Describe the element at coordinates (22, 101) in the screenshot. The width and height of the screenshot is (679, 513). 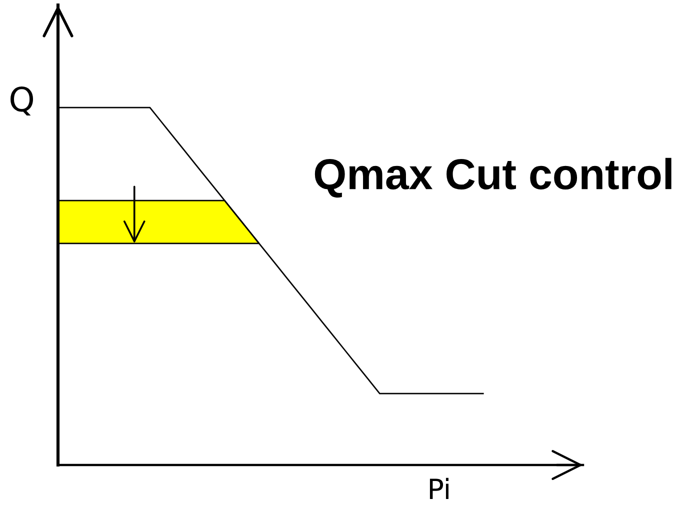
I see `y-axis-title: Q` at that location.